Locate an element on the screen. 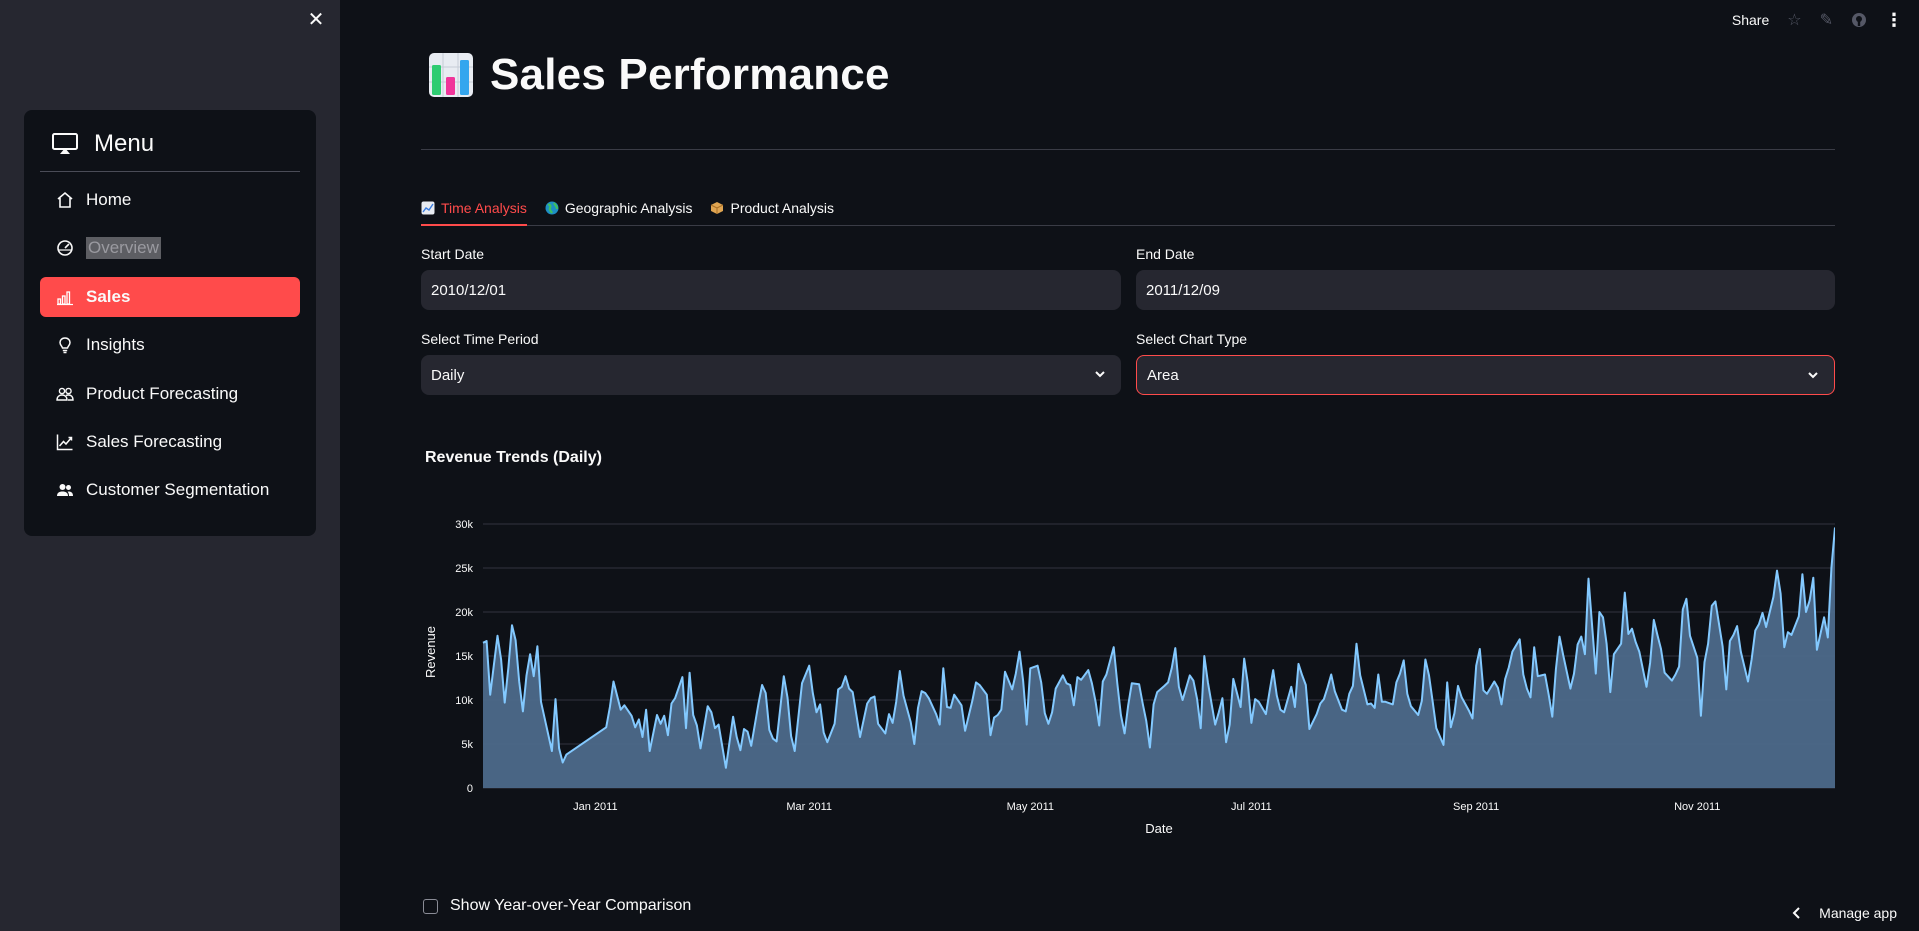 The height and width of the screenshot is (931, 1919). share-button: Share is located at coordinates (1750, 20).